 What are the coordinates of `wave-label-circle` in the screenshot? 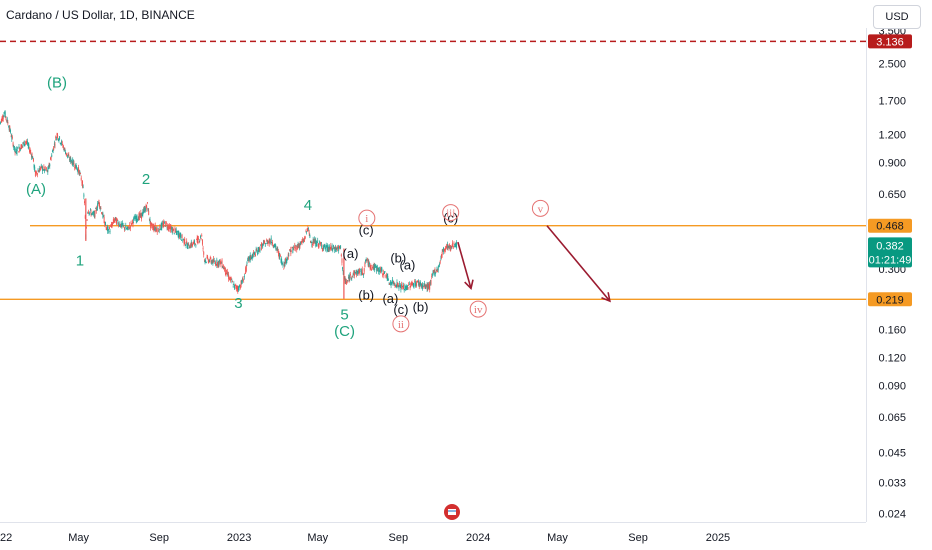 It's located at (540, 208).